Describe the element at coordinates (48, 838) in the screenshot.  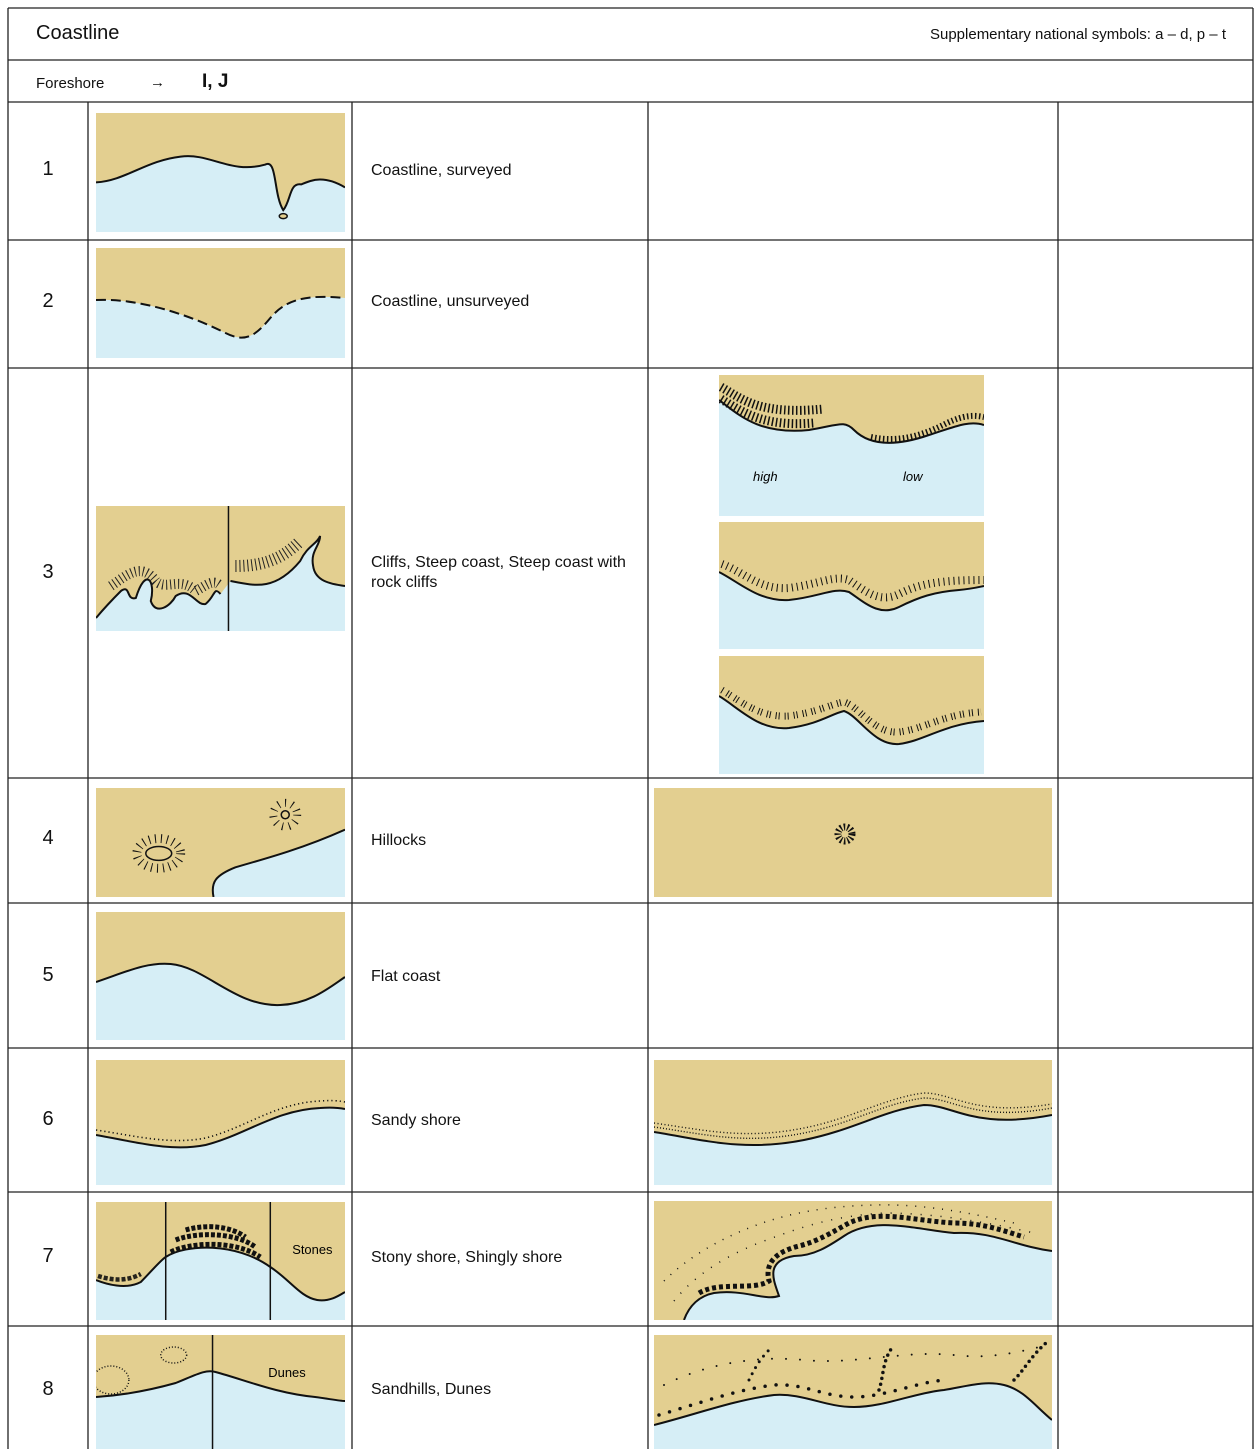
I see `row-number: 4` at that location.